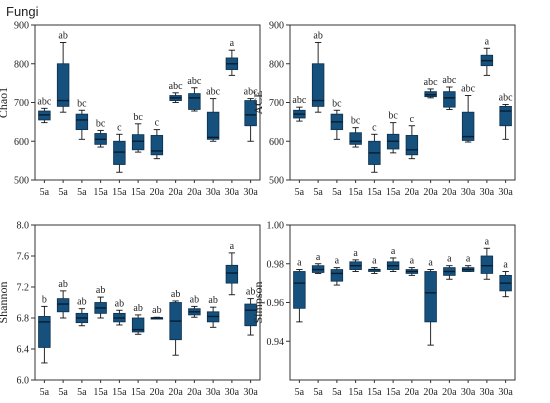  What do you see at coordinates (63, 192) in the screenshot?
I see `chao1-x-tick-label: 5a` at bounding box center [63, 192].